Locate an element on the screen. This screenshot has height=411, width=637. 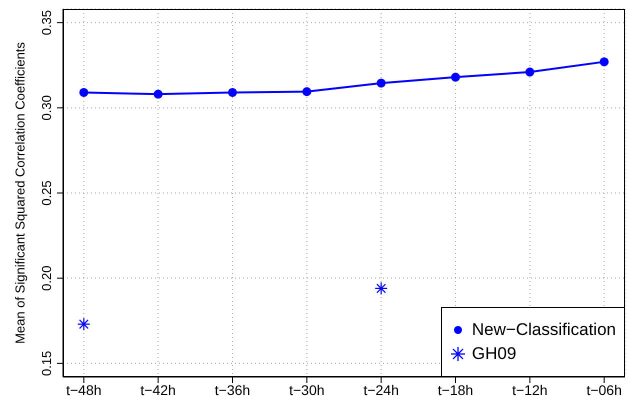
y-tick-label: 0.25 is located at coordinates (46, 193).